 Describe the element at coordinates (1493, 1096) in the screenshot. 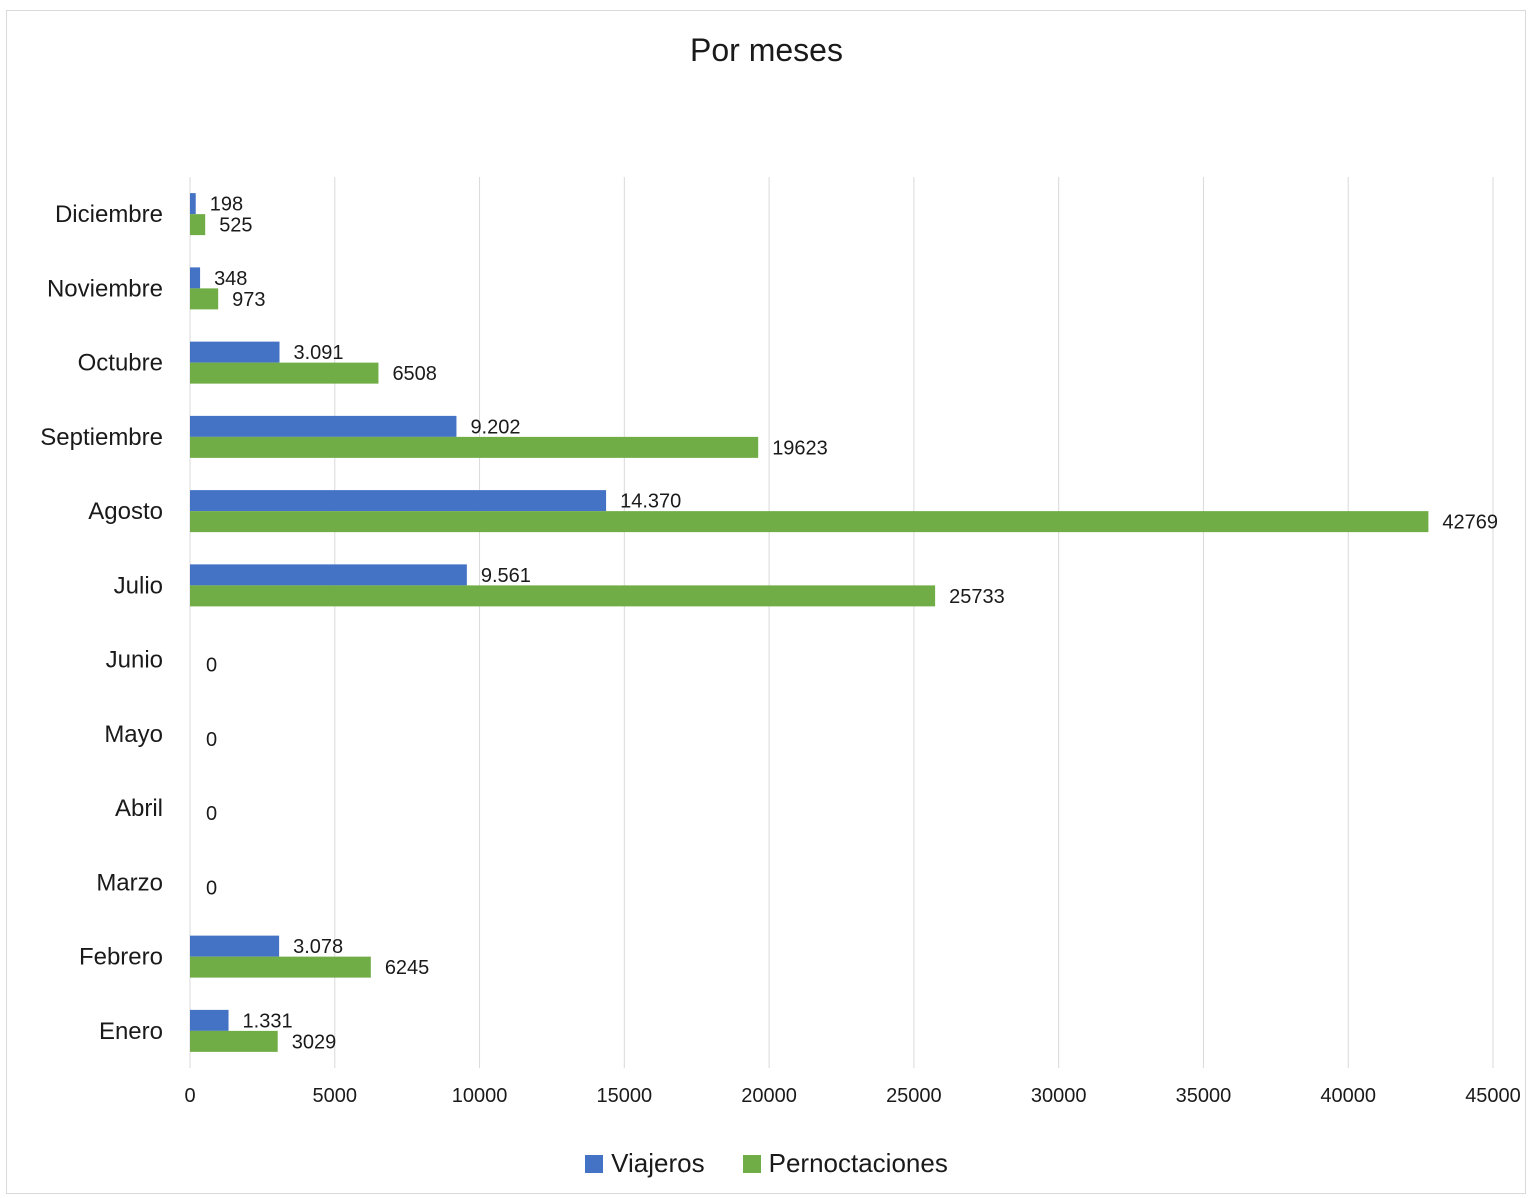

I see `x-tick-label: 45000` at that location.